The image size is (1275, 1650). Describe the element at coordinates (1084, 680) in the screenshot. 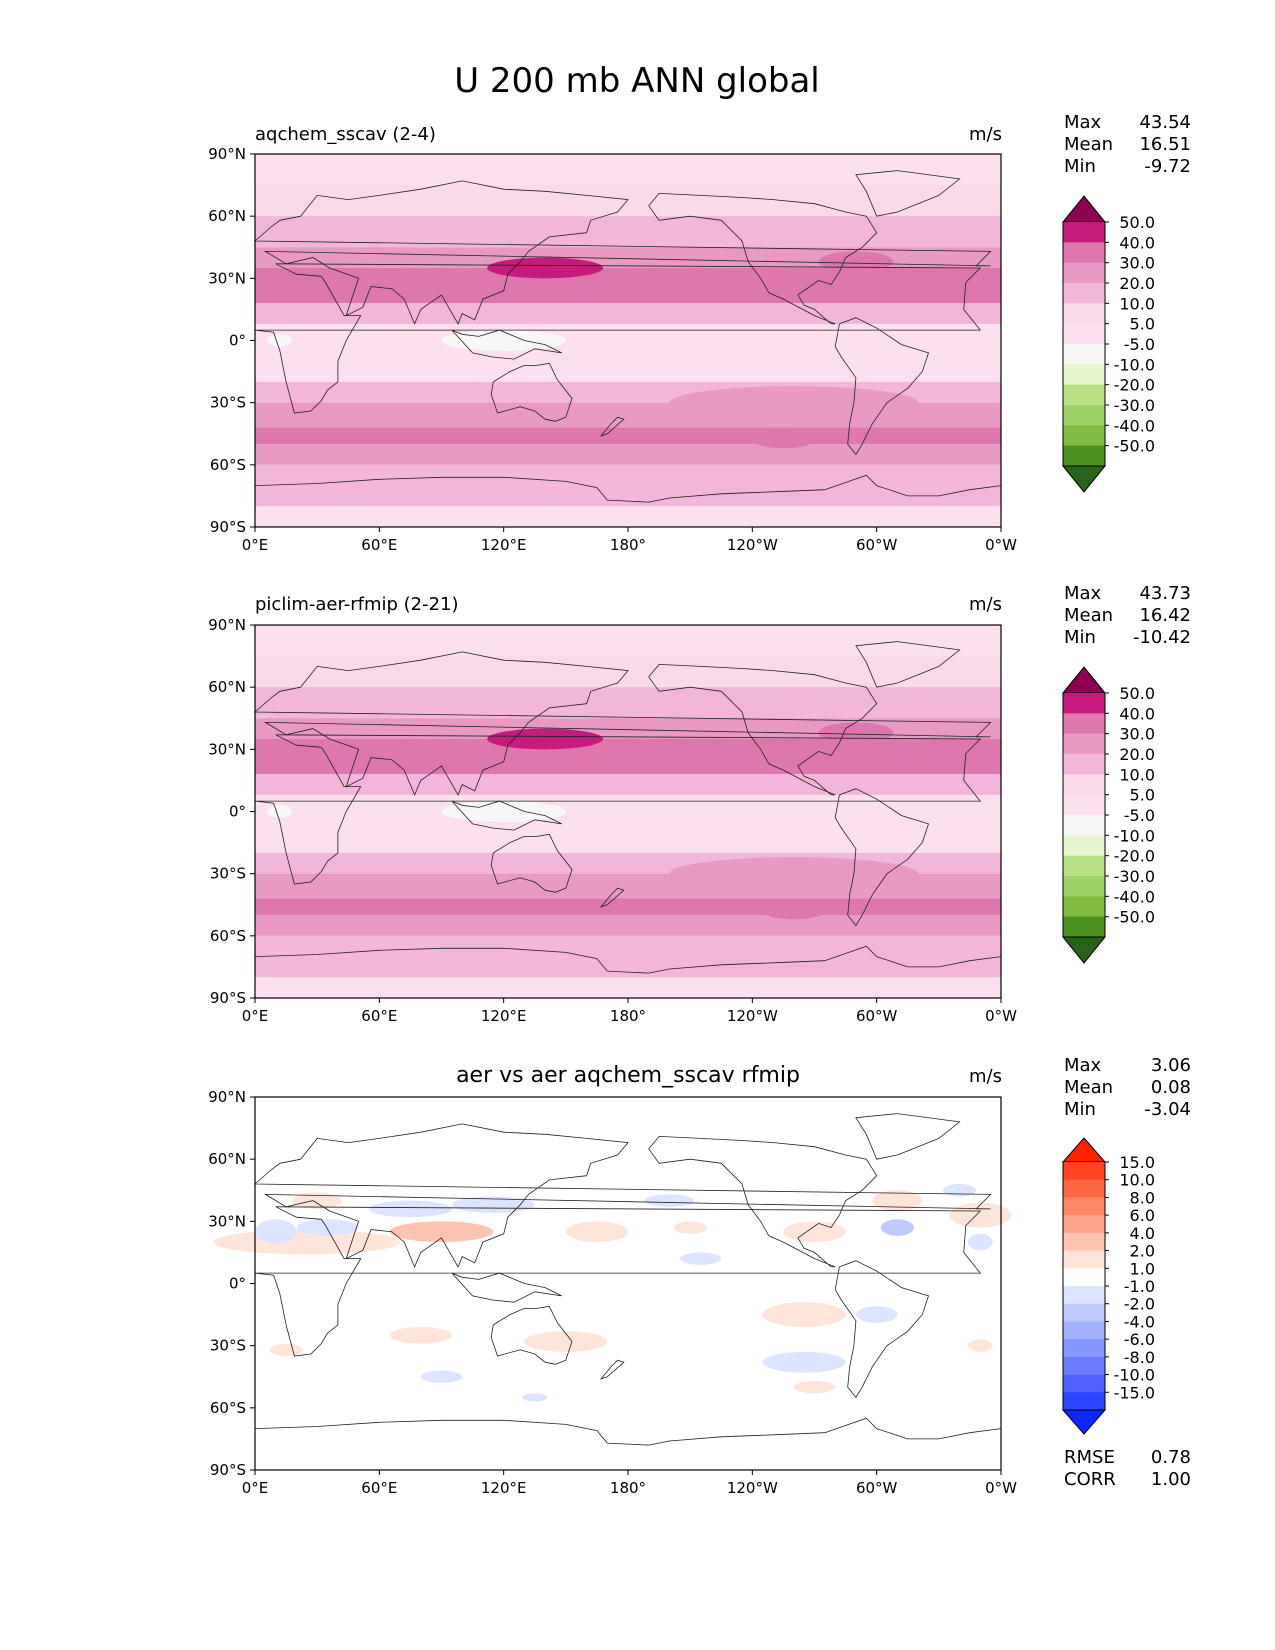

I see `colorbar-extend-top` at that location.